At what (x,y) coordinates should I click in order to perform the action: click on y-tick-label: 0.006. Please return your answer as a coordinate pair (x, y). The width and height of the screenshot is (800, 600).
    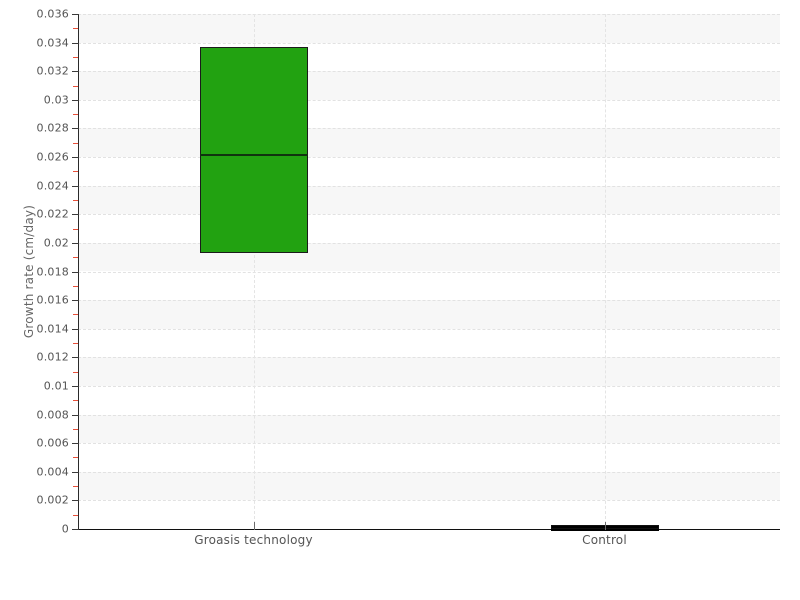
    Looking at the image, I should click on (52, 443).